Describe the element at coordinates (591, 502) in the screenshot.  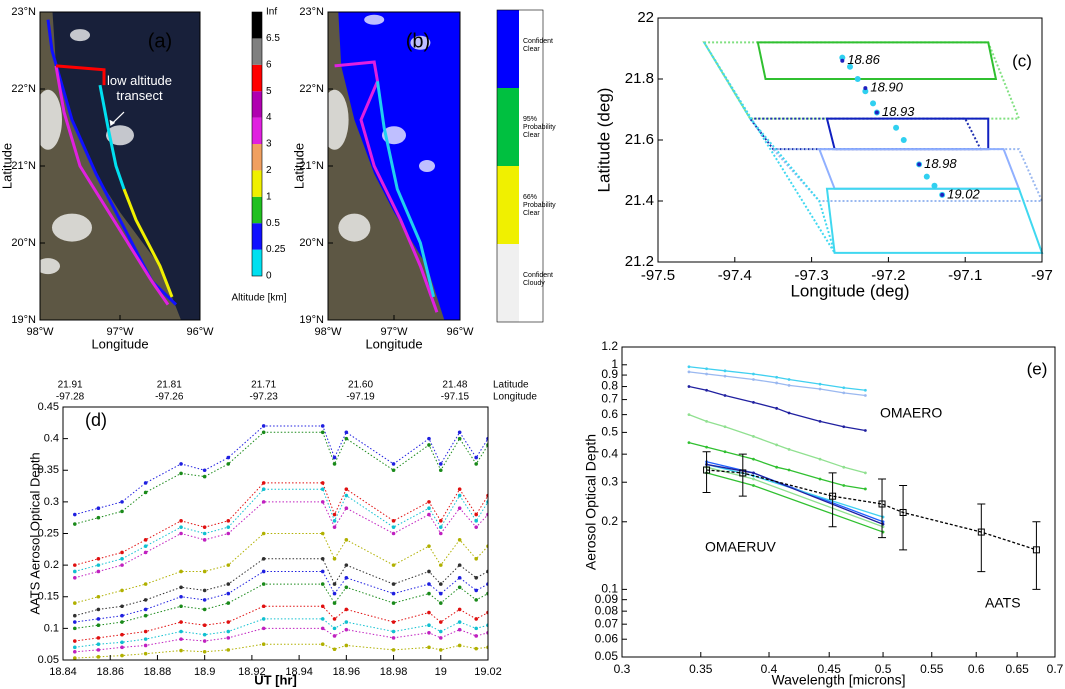
I see `y-axis-label: Aerosol Optical Depth` at that location.